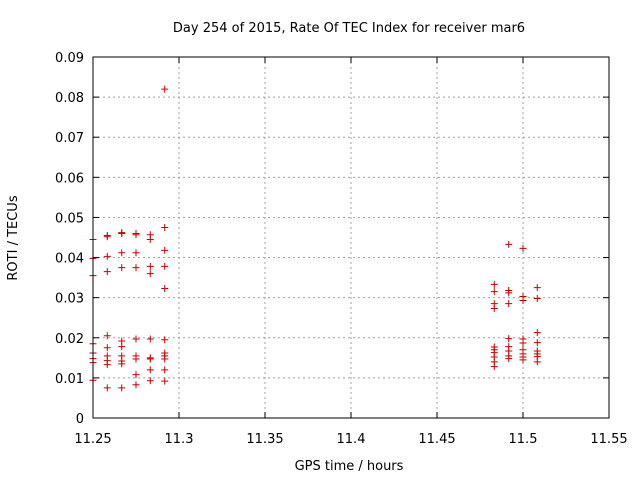 The image size is (640, 480). Describe the element at coordinates (69, 218) in the screenshot. I see `y-tick-label: 0.05` at that location.